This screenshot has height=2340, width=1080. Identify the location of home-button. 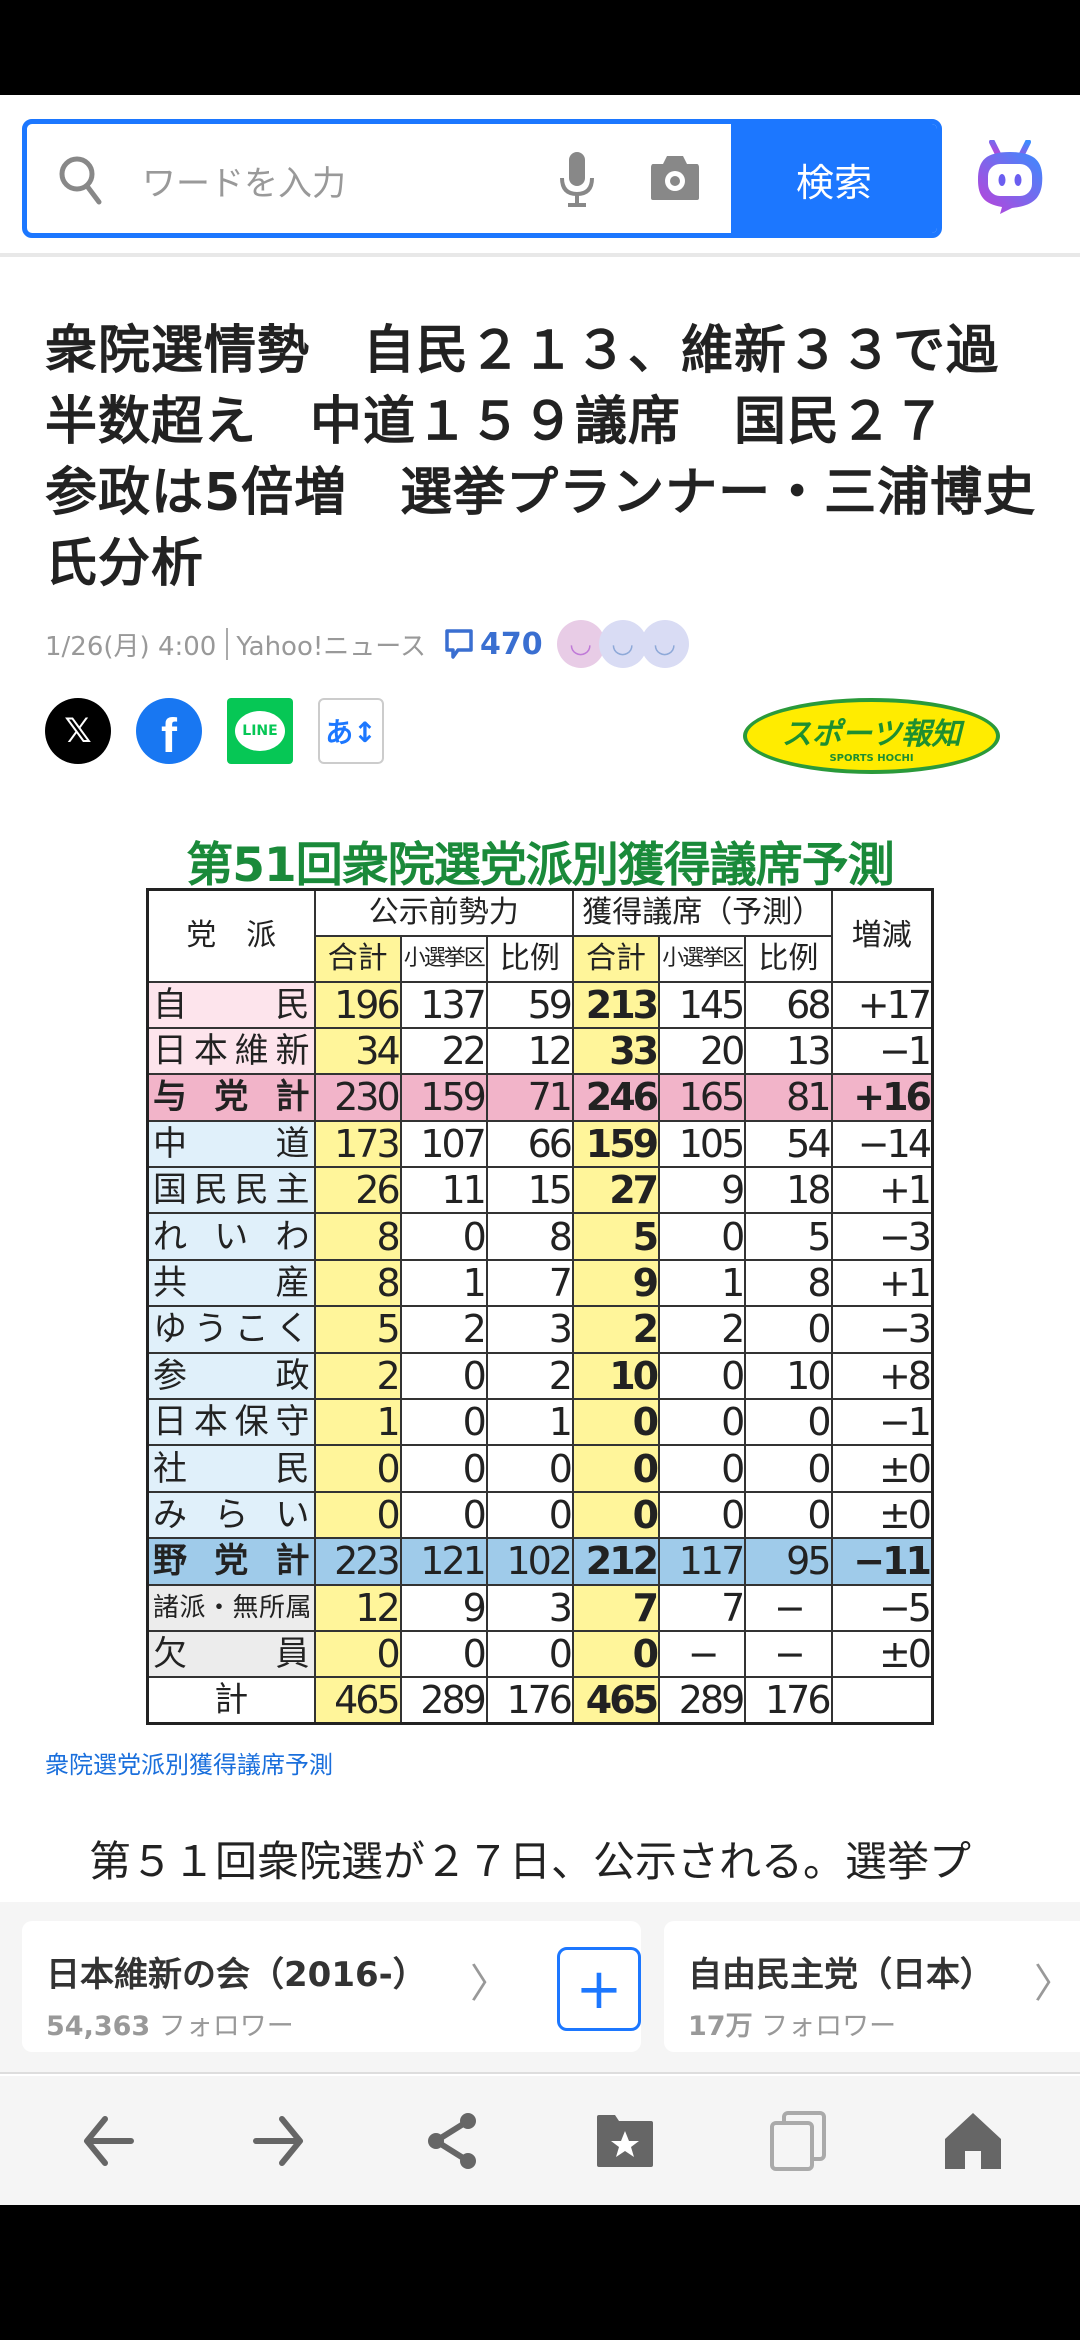
(973, 2141).